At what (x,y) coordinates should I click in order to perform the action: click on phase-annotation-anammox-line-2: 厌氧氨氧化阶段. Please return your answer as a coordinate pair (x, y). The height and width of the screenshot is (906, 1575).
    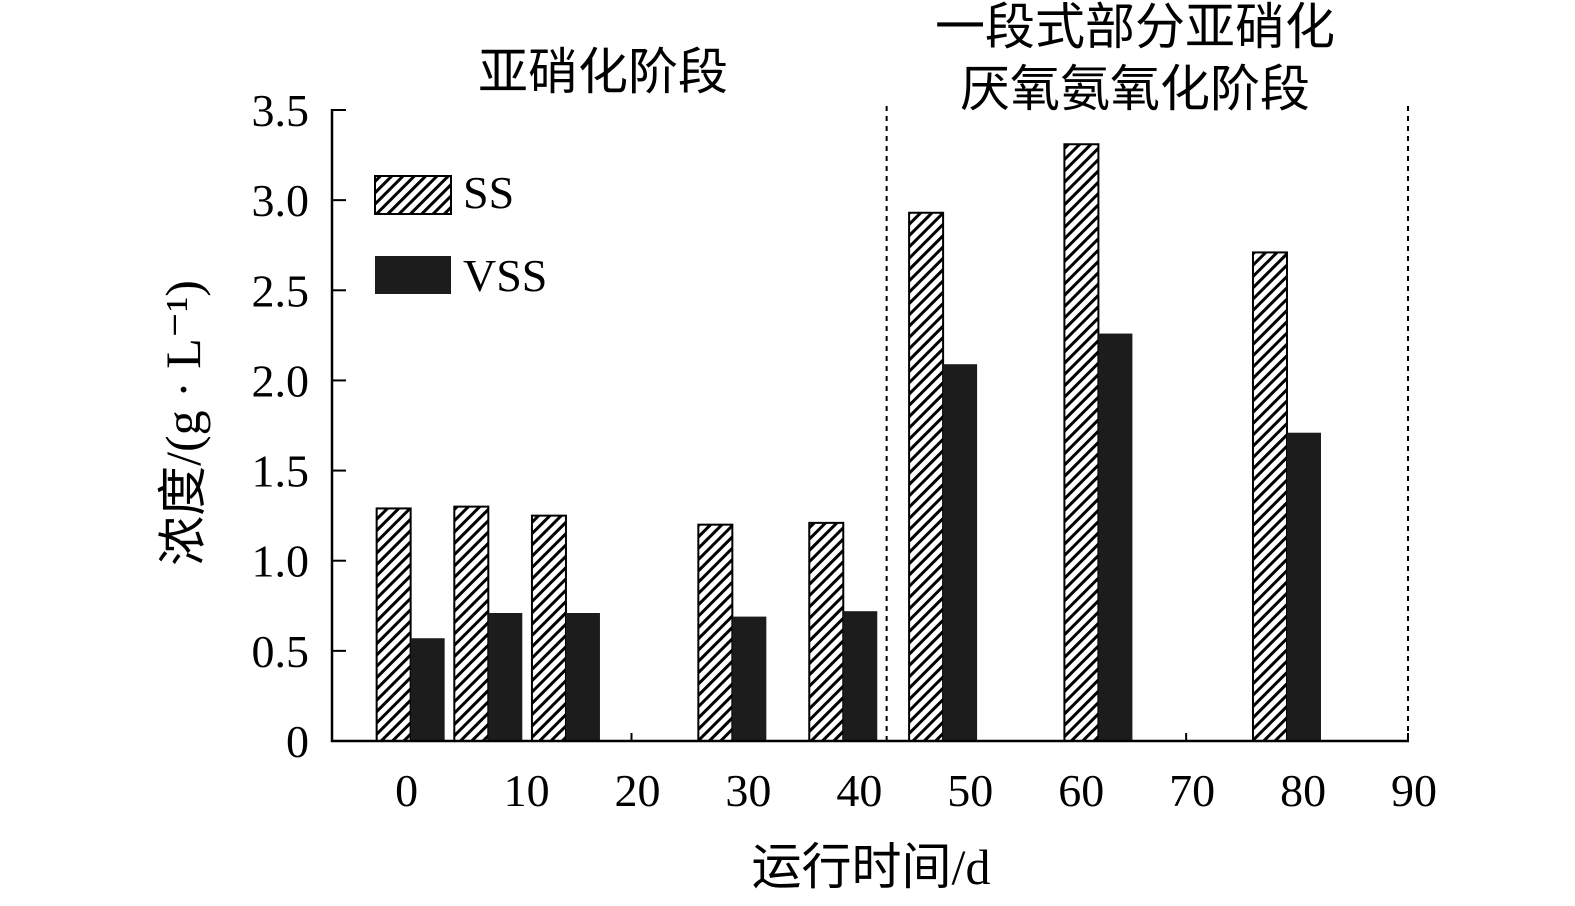
    Looking at the image, I should click on (1135, 89).